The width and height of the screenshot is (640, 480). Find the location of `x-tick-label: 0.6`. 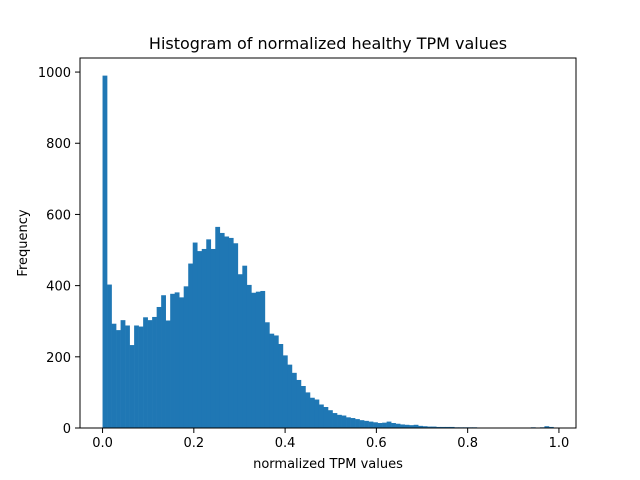

x-tick-label: 0.6 is located at coordinates (376, 443).